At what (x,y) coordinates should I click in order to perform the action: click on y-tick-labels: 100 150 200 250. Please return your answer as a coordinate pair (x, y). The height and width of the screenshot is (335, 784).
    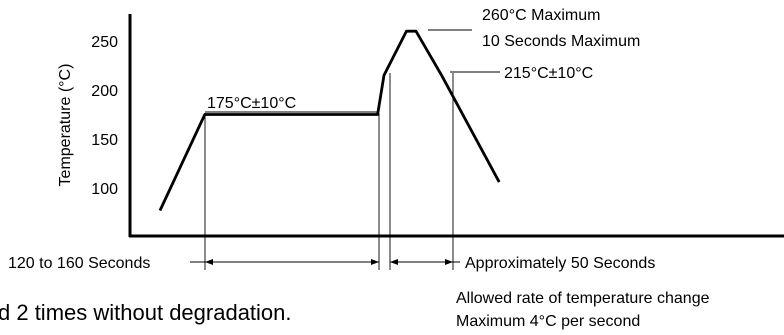
    Looking at the image, I should click on (104, 116).